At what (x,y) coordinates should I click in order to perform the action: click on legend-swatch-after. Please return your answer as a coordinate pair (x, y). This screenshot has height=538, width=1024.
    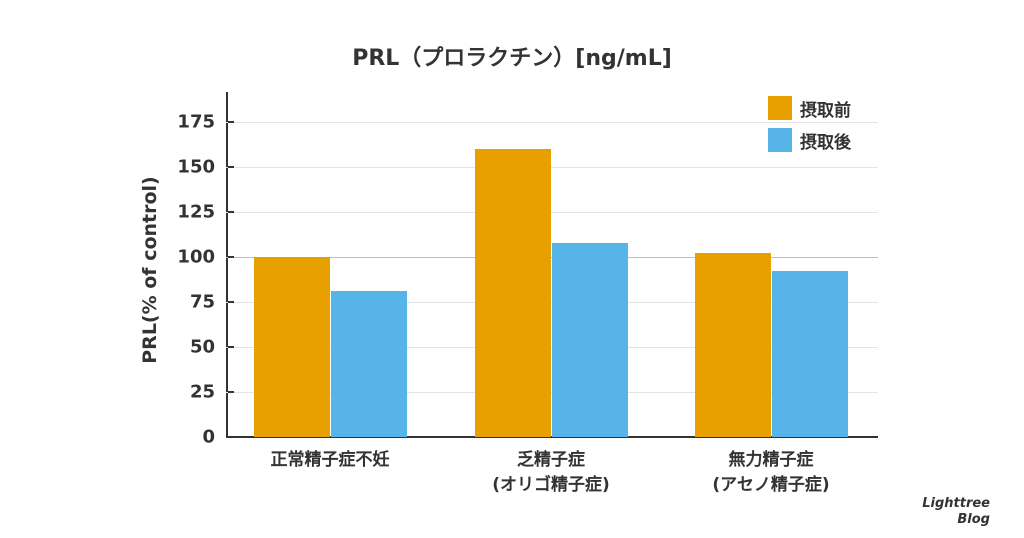
    Looking at the image, I should click on (780, 140).